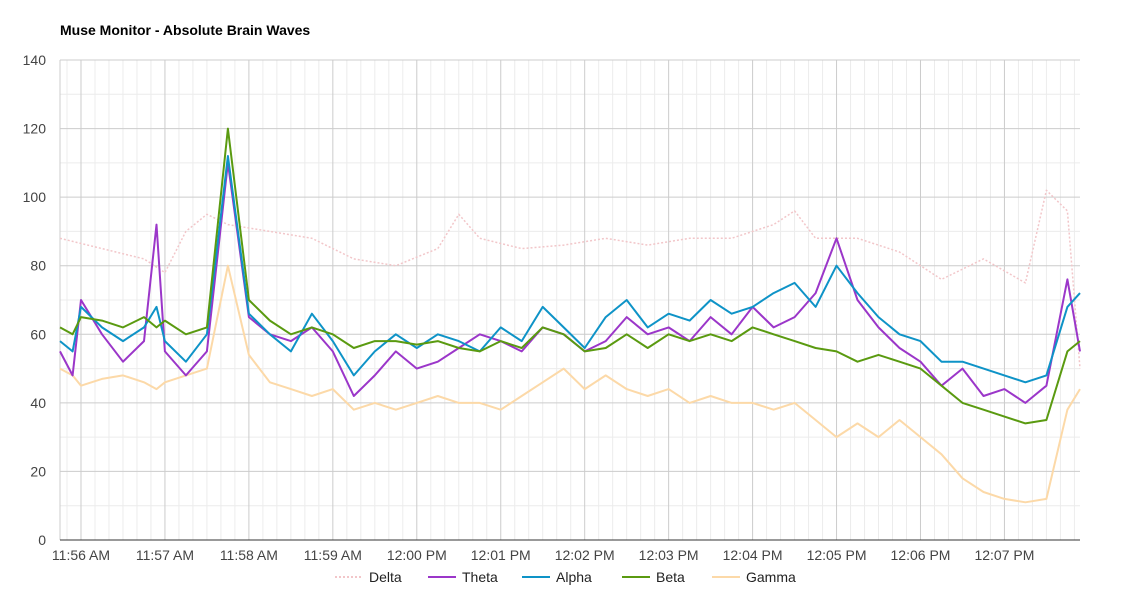 Image resolution: width=1140 pixels, height=600 pixels. Describe the element at coordinates (333, 555) in the screenshot. I see `x-tick-label: 11:59 AM` at that location.